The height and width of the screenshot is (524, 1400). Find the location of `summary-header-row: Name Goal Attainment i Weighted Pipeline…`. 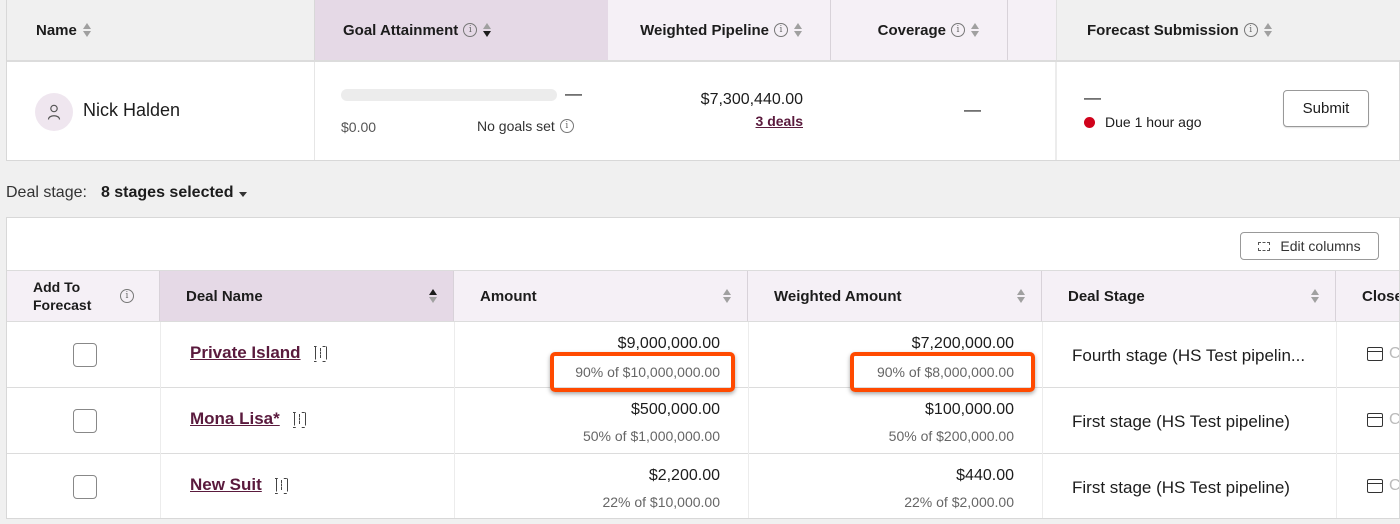

summary-header-row: Name Goal Attainment i Weighted Pipeline… is located at coordinates (703, 31).